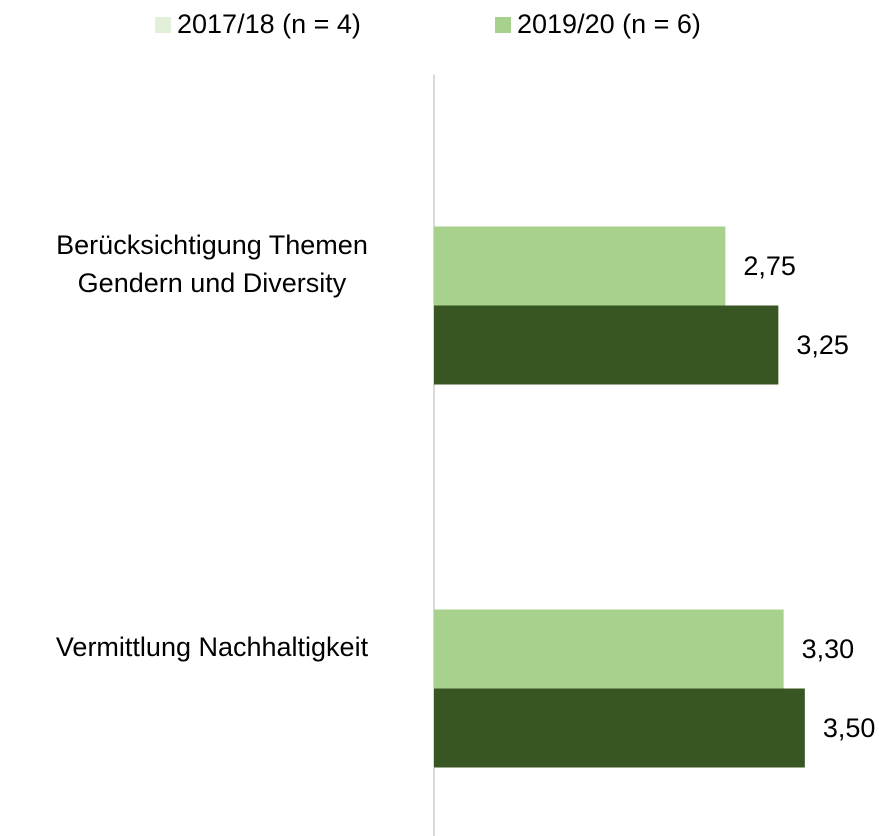 The height and width of the screenshot is (836, 879). What do you see at coordinates (212, 647) in the screenshot?
I see `category-label: Vermittlung Nachhaltigkeit` at bounding box center [212, 647].